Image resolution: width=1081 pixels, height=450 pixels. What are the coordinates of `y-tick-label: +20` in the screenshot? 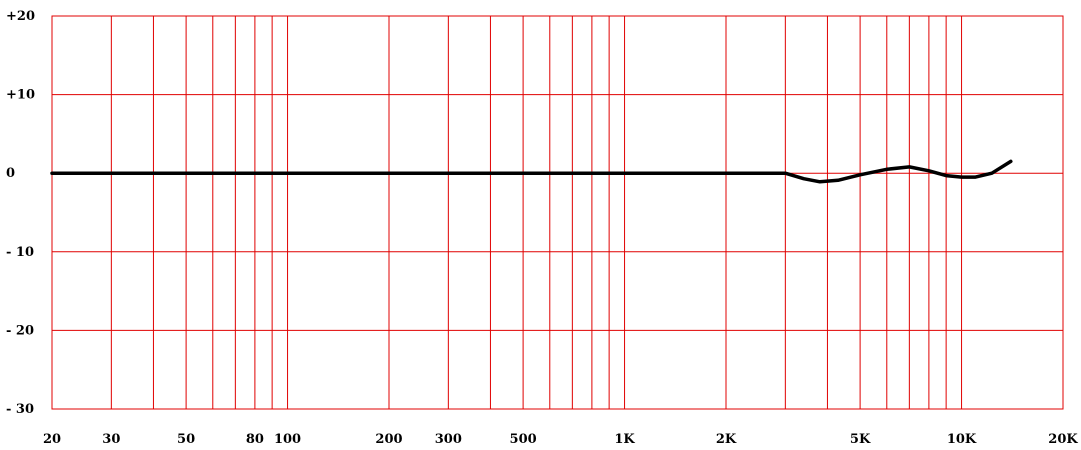 It's located at (20, 16).